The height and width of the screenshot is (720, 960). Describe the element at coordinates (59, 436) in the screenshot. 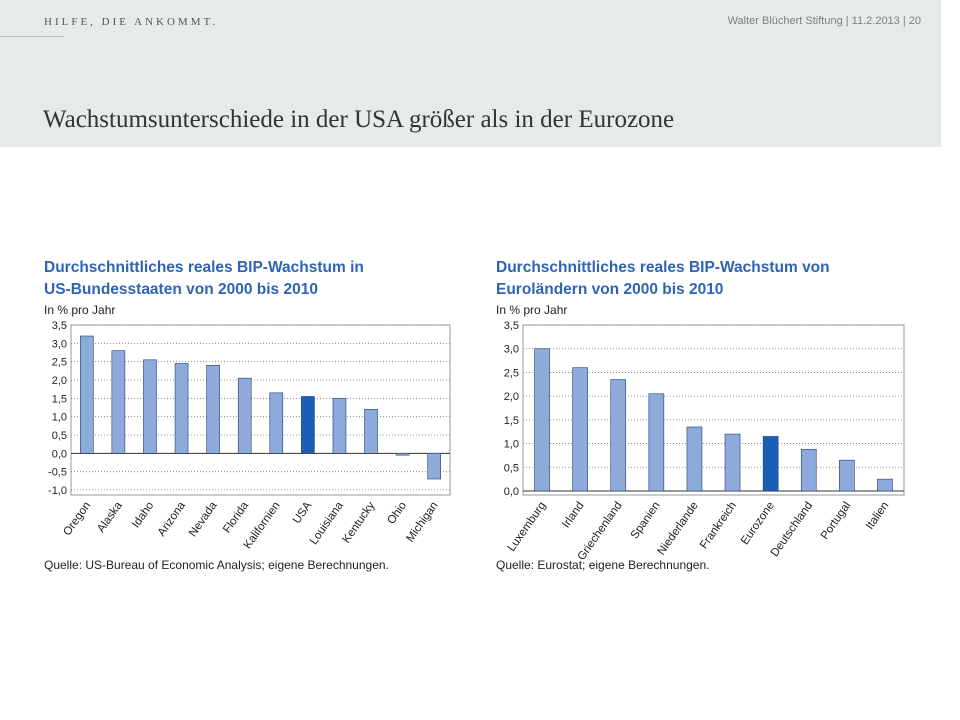

I see `chart-left-ytick-label: 0,5` at that location.